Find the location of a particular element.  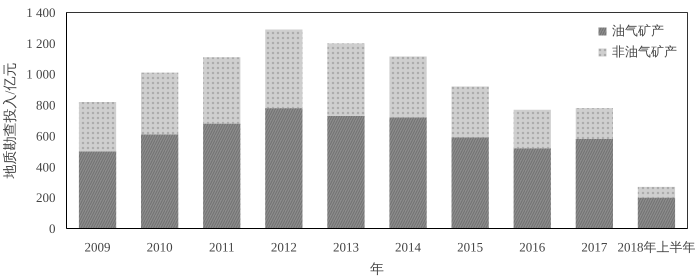

y-tick-label: 600 is located at coordinates (46, 136).